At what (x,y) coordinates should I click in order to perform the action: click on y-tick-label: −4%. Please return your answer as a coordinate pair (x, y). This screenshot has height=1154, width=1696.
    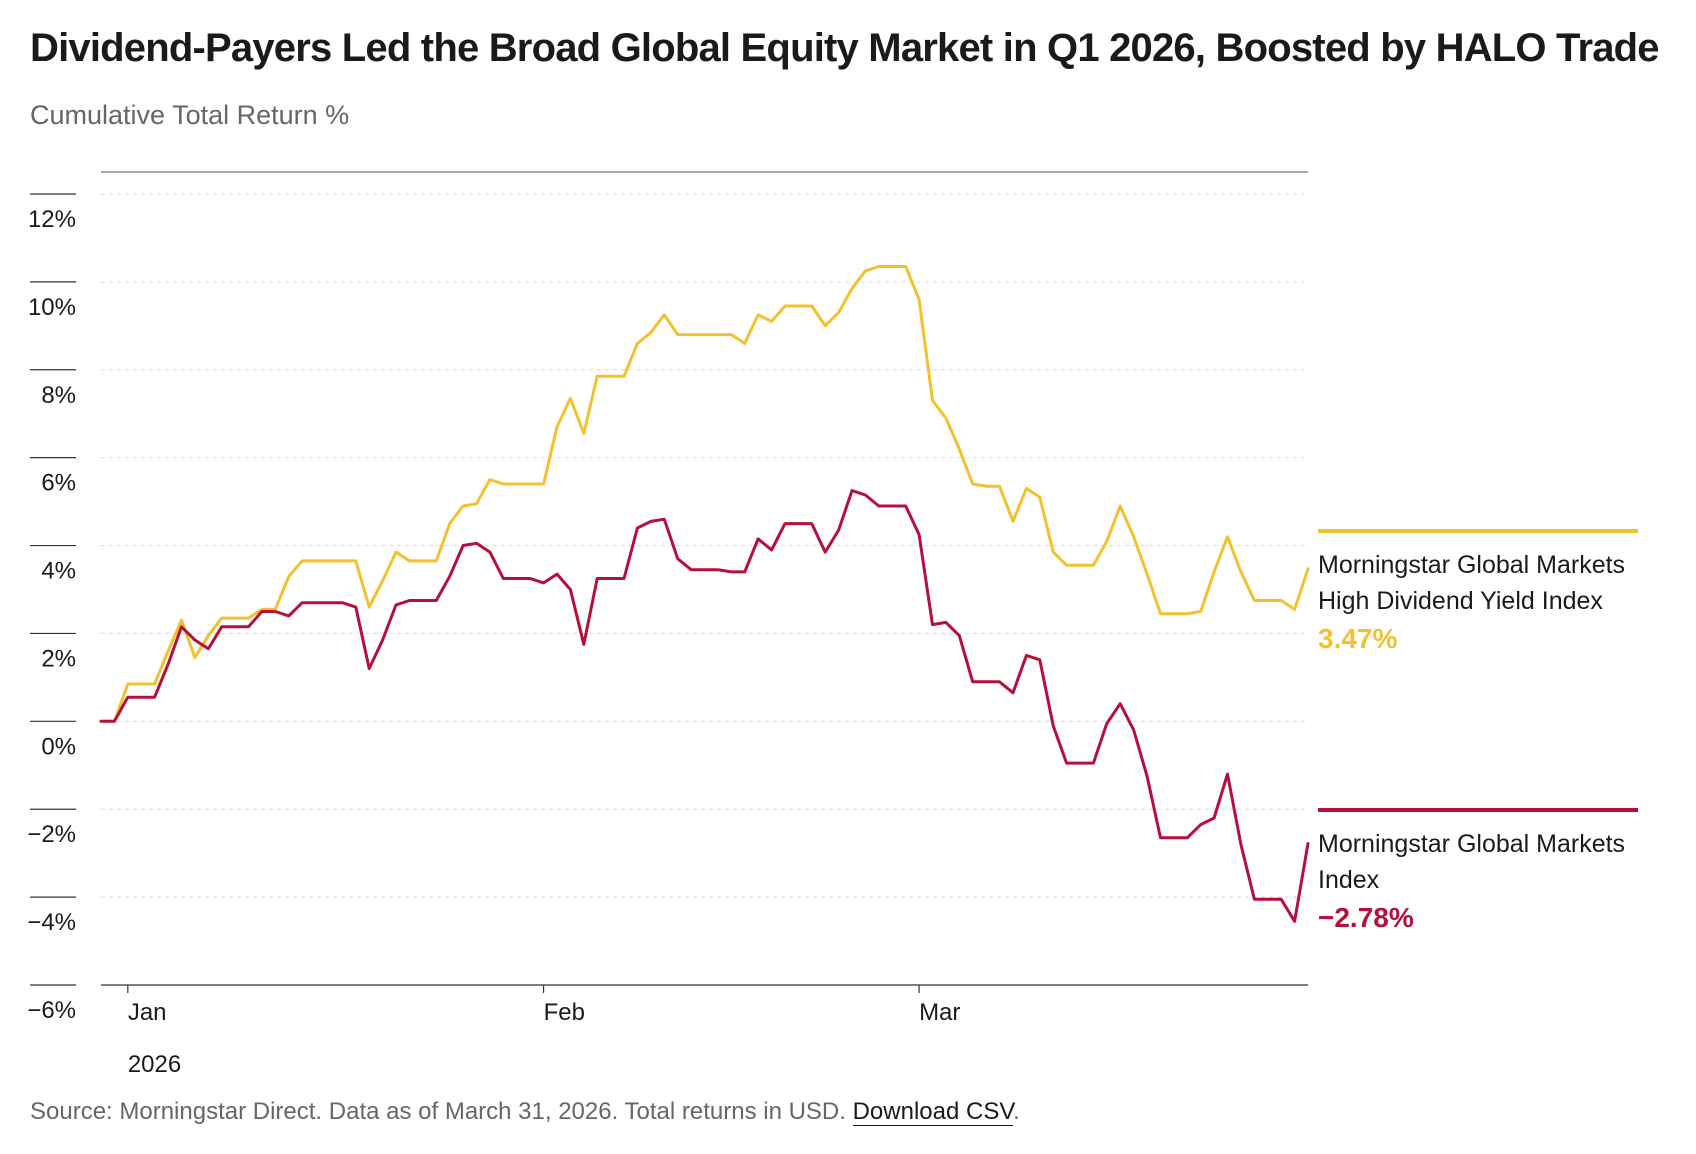
    Looking at the image, I should click on (51, 922).